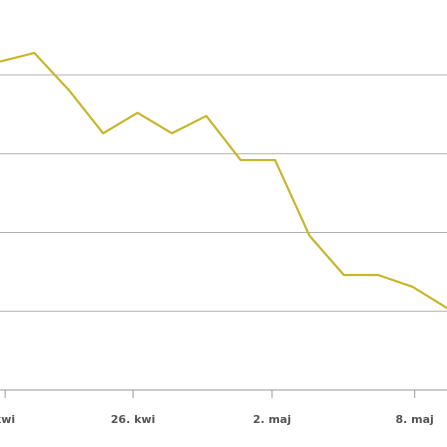 This screenshot has height=447, width=447. I want to click on x-tick-label: kwi, so click(7, 419).